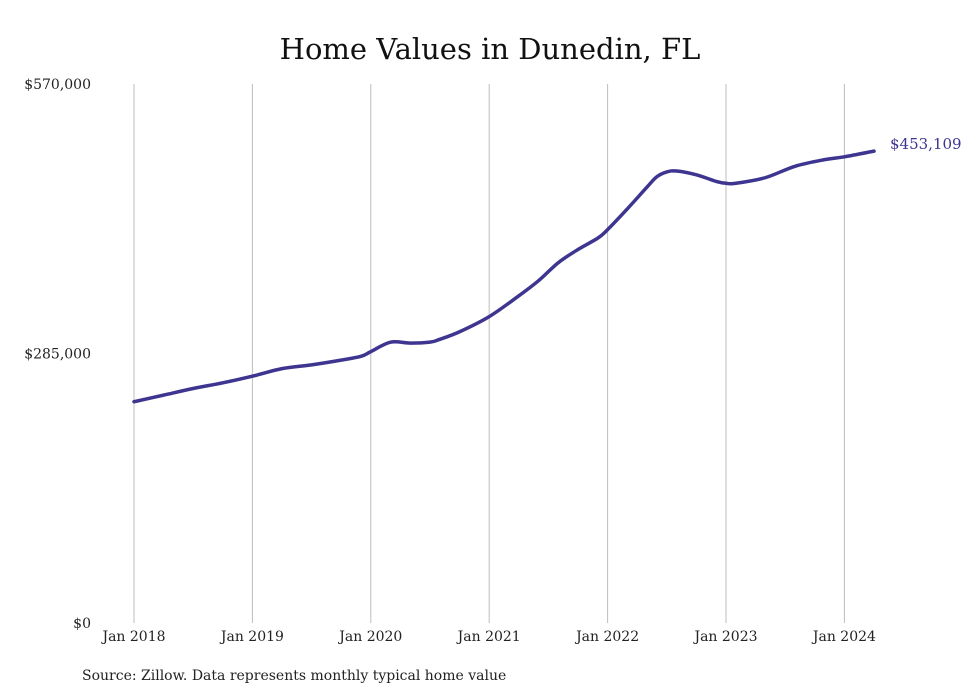 The width and height of the screenshot is (980, 699). I want to click on y-tick-label: $285,000, so click(57, 355).